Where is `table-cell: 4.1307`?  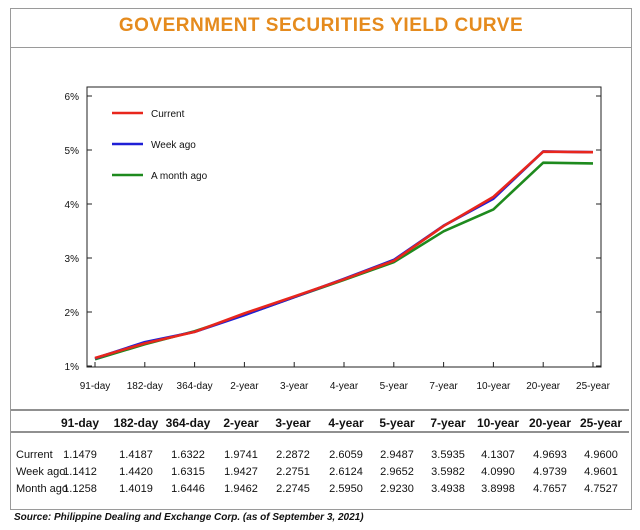
table-cell: 4.1307 is located at coordinates (498, 455).